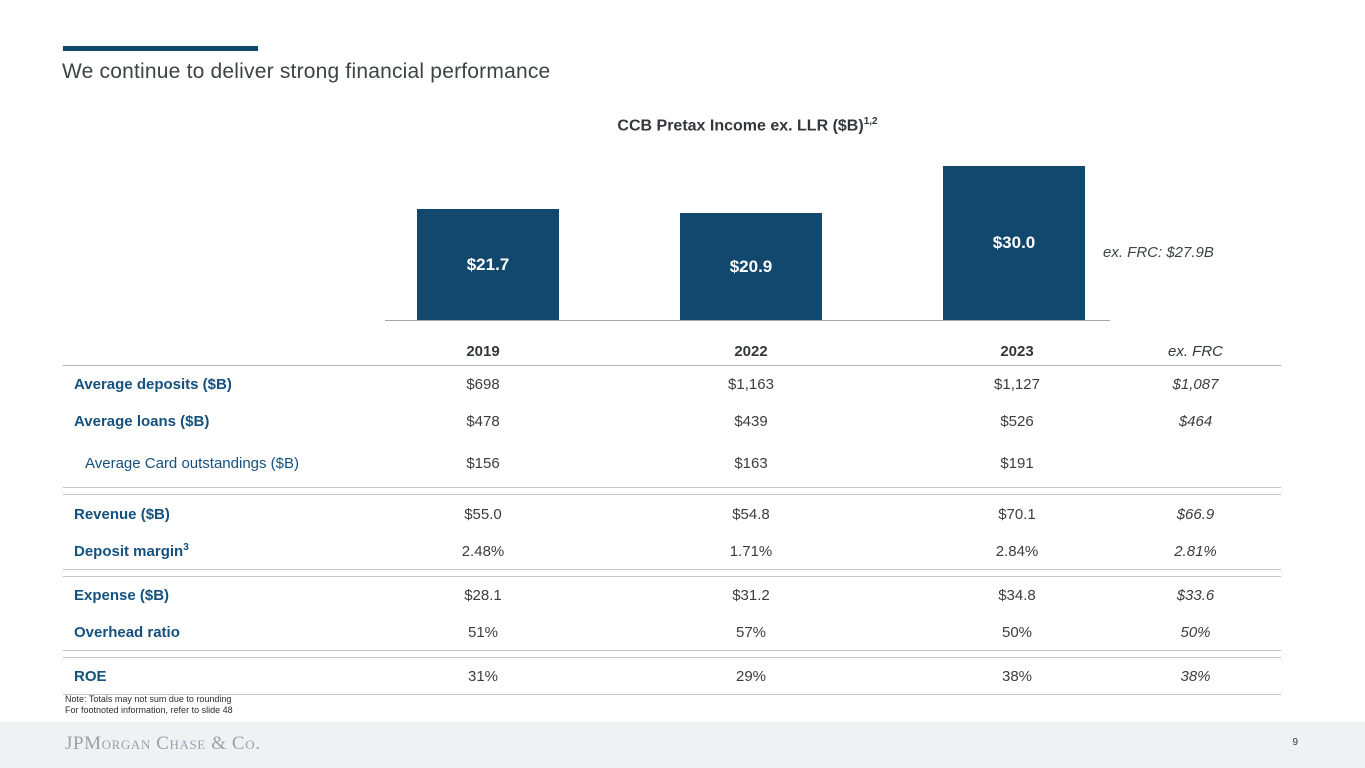 The image size is (1365, 768). What do you see at coordinates (751, 514) in the screenshot?
I see `value-cell: $54.8` at bounding box center [751, 514].